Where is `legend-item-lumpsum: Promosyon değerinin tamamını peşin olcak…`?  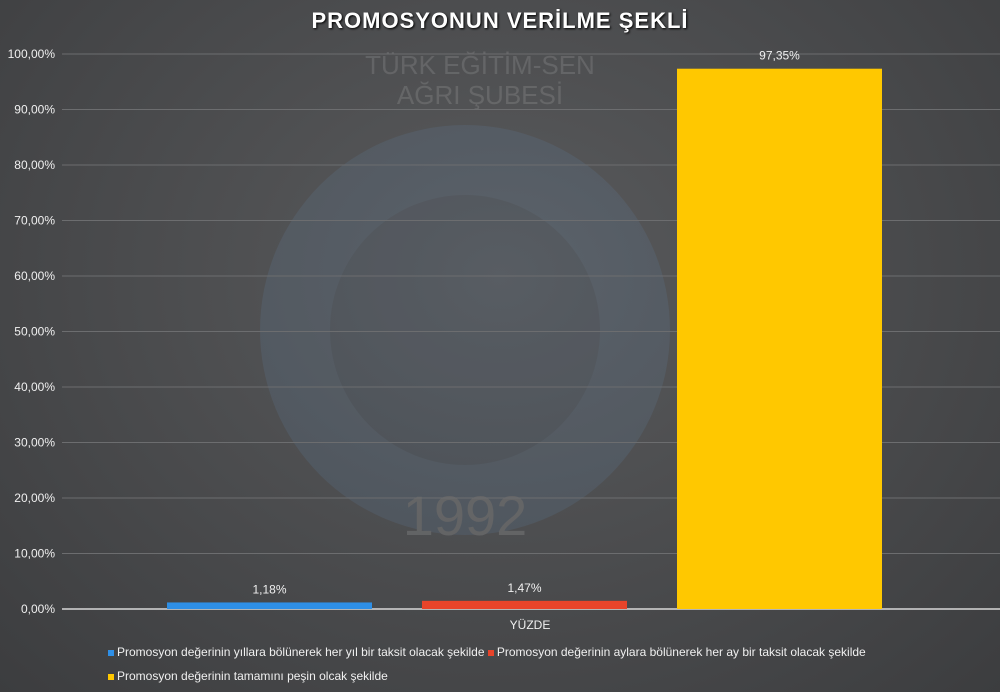 legend-item-lumpsum: Promosyon değerinin tamamını peşin olcak… is located at coordinates (248, 676).